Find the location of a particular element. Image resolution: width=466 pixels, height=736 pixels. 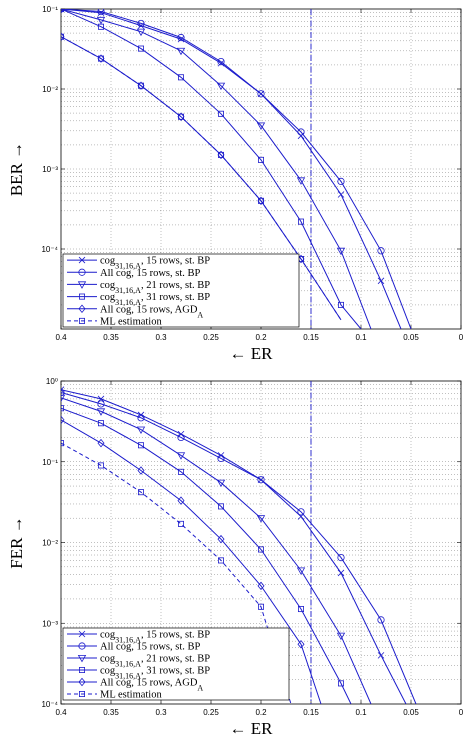

legend-label: cog31,16,A, 21 rows, st. BP is located at coordinates (155, 287).